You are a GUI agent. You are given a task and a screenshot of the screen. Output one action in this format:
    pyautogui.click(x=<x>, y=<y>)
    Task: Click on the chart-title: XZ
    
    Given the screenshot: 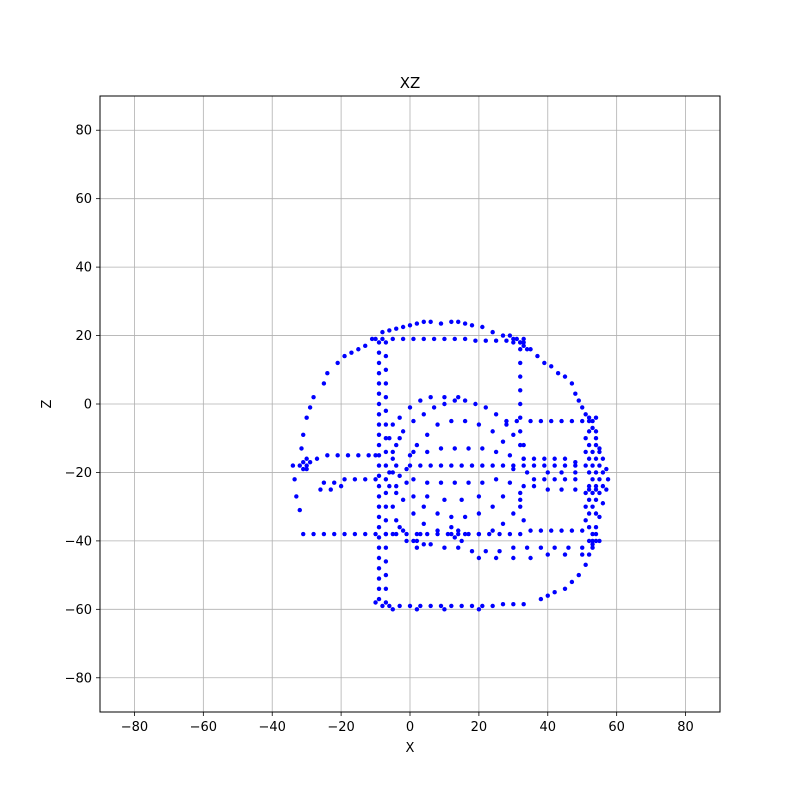 What is the action you would take?
    pyautogui.click(x=410, y=83)
    